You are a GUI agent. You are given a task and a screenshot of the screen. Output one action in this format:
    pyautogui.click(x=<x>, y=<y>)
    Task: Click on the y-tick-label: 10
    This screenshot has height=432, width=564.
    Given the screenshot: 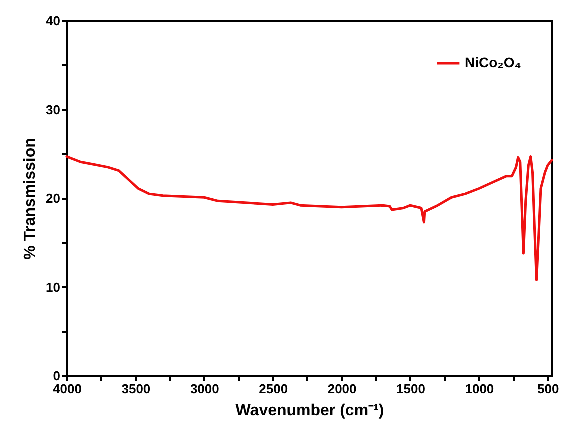 What is the action you would take?
    pyautogui.click(x=53, y=287)
    